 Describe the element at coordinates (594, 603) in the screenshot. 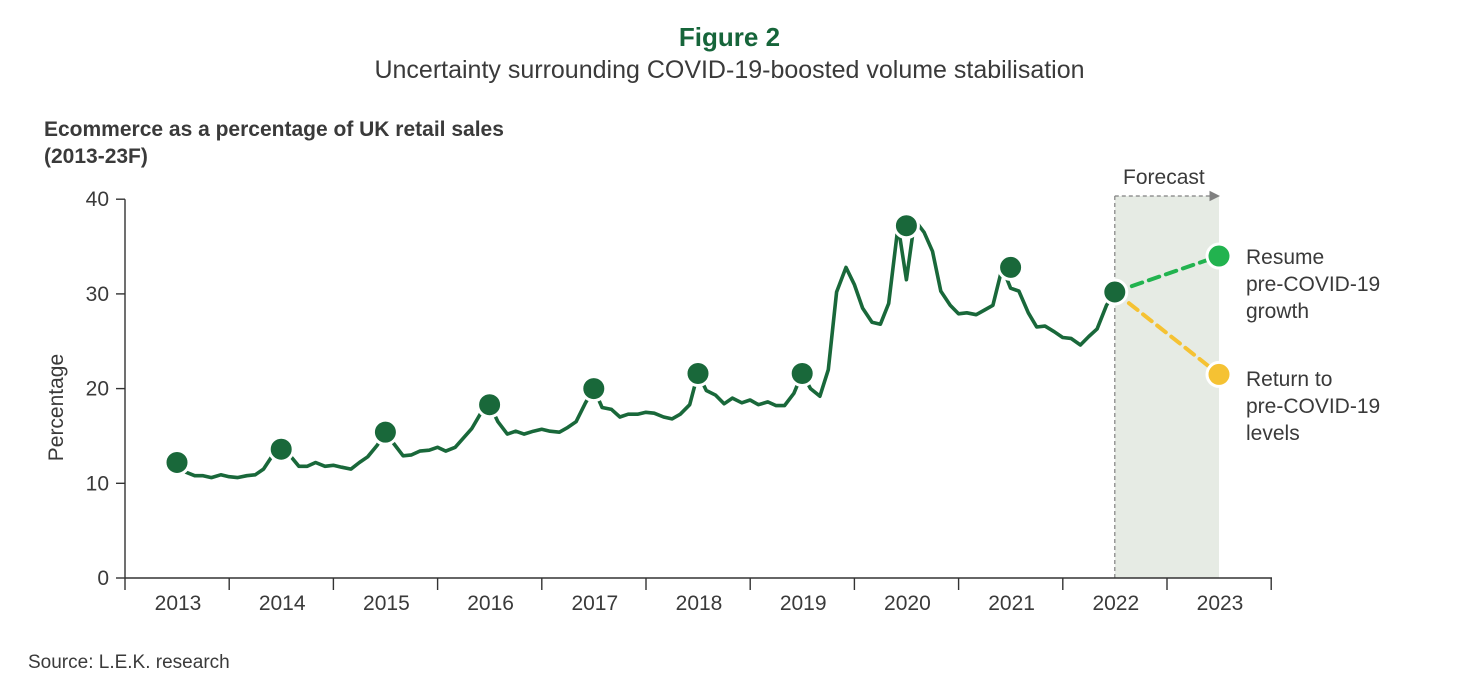

I see `x-tick-label: 2017` at that location.